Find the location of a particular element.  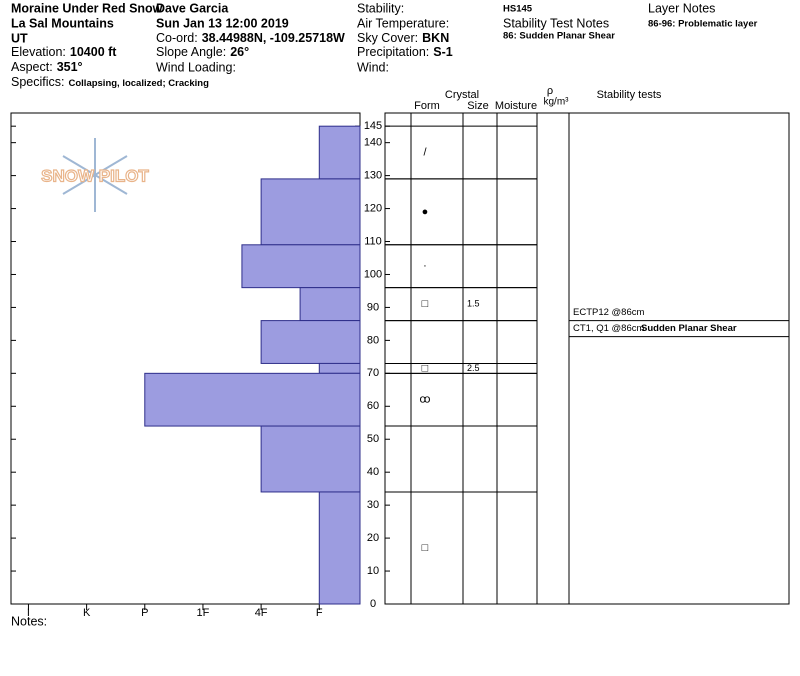

precip: Precipitation: S-1 is located at coordinates (405, 52).